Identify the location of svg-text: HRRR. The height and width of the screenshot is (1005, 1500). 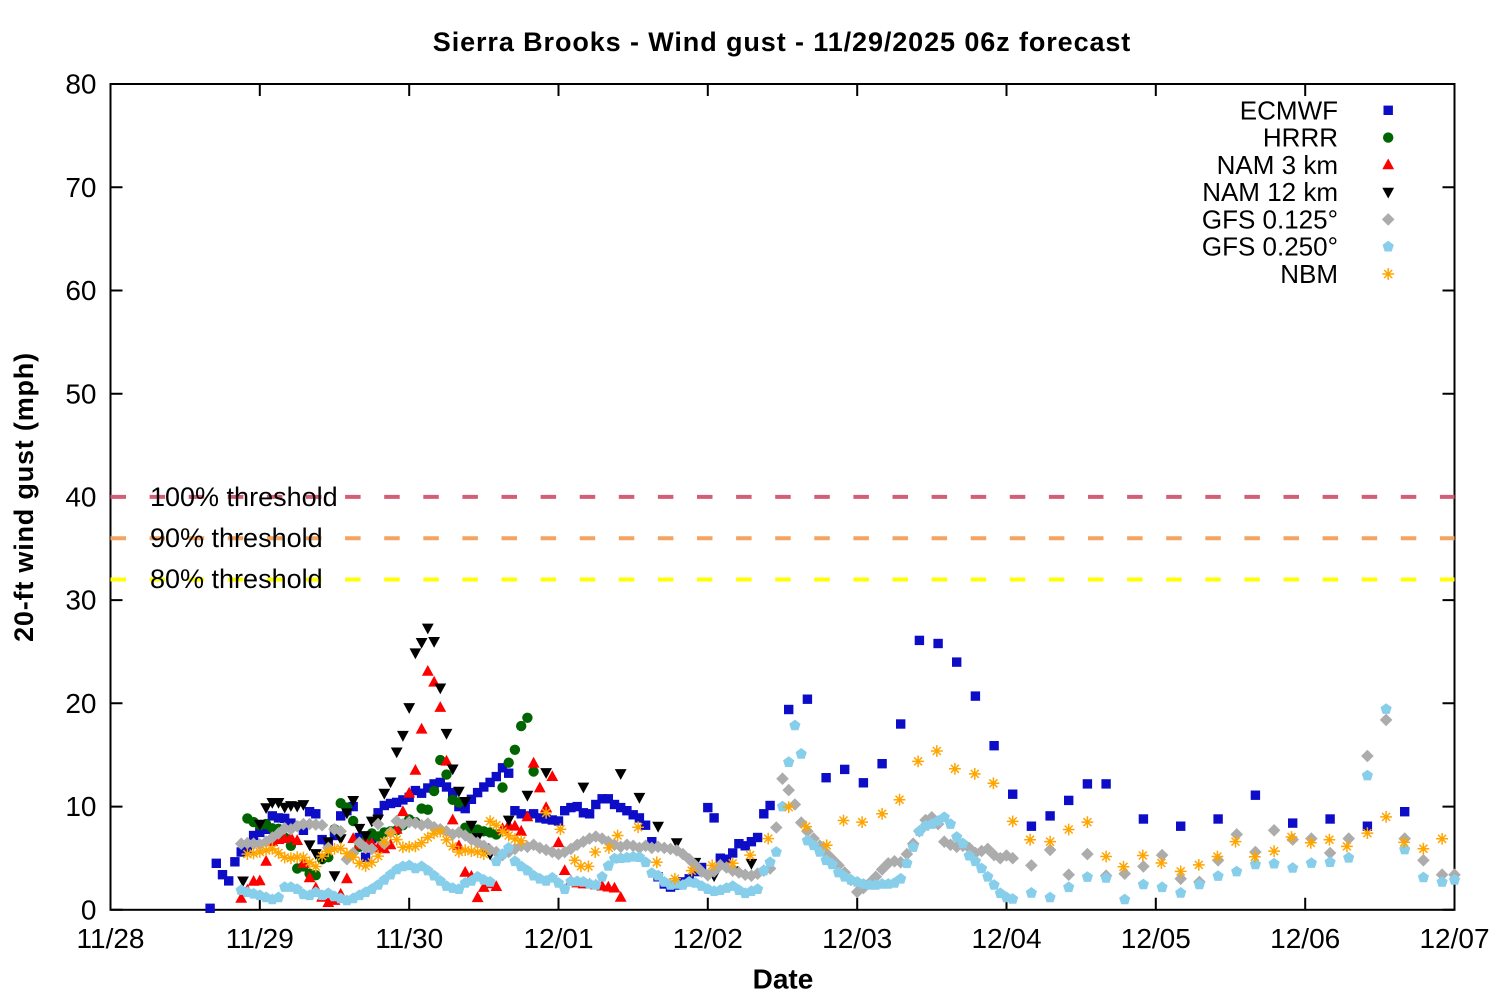
(1300, 138).